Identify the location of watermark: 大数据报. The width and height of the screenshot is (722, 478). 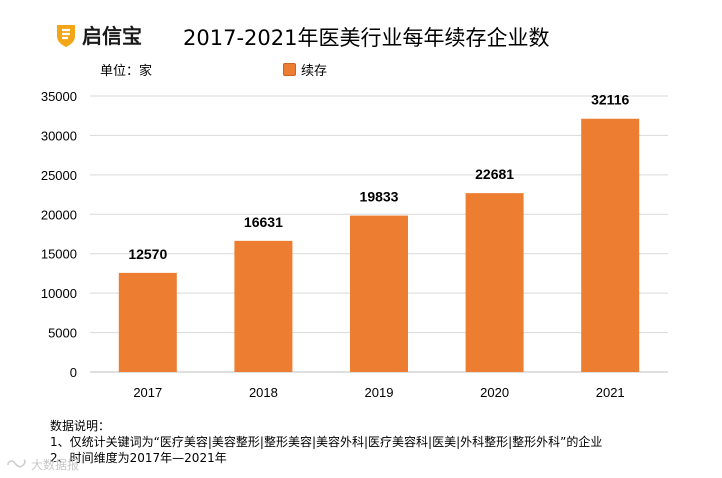
(42, 464).